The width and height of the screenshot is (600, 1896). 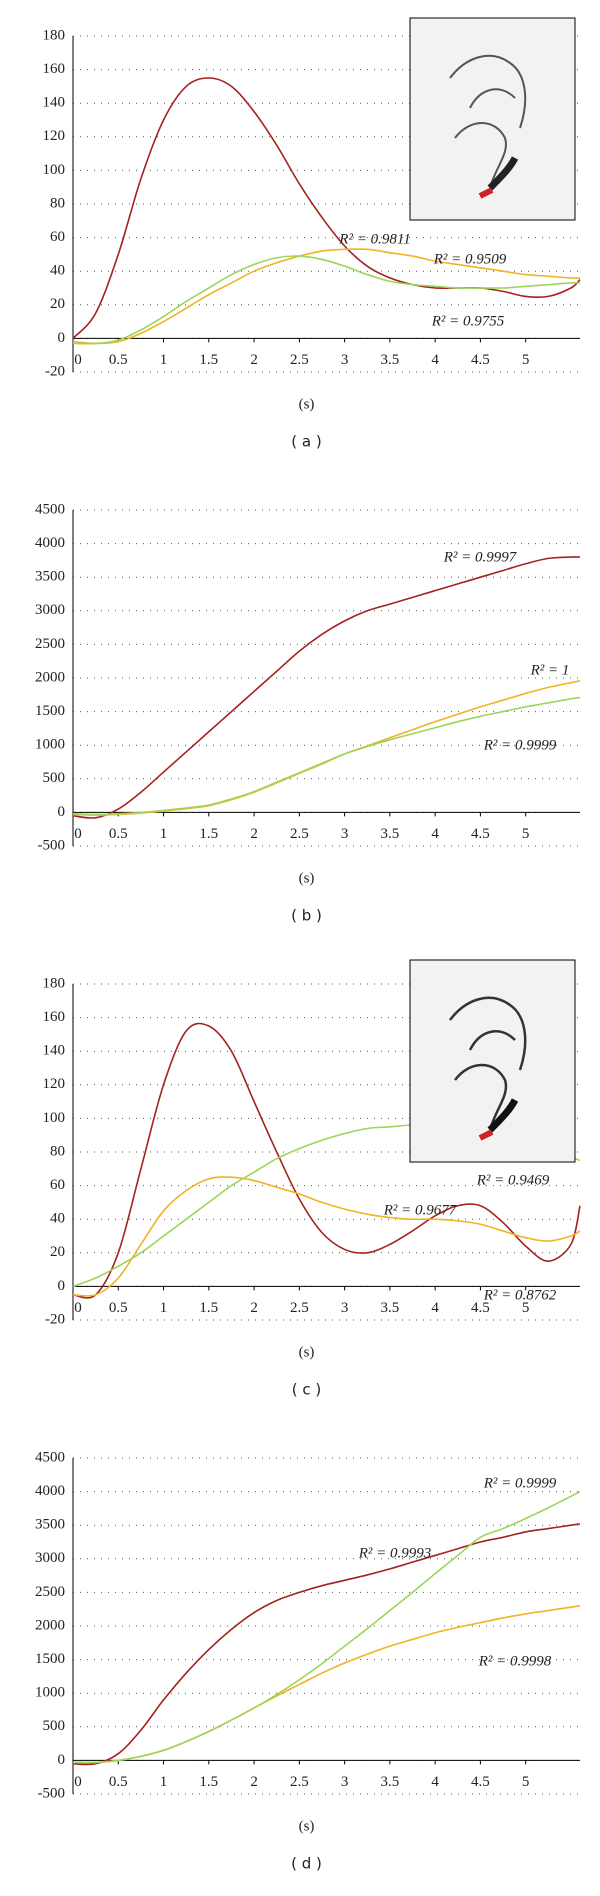 What do you see at coordinates (550, 670) in the screenshot?
I see `r-squared-label: R² = 1` at bounding box center [550, 670].